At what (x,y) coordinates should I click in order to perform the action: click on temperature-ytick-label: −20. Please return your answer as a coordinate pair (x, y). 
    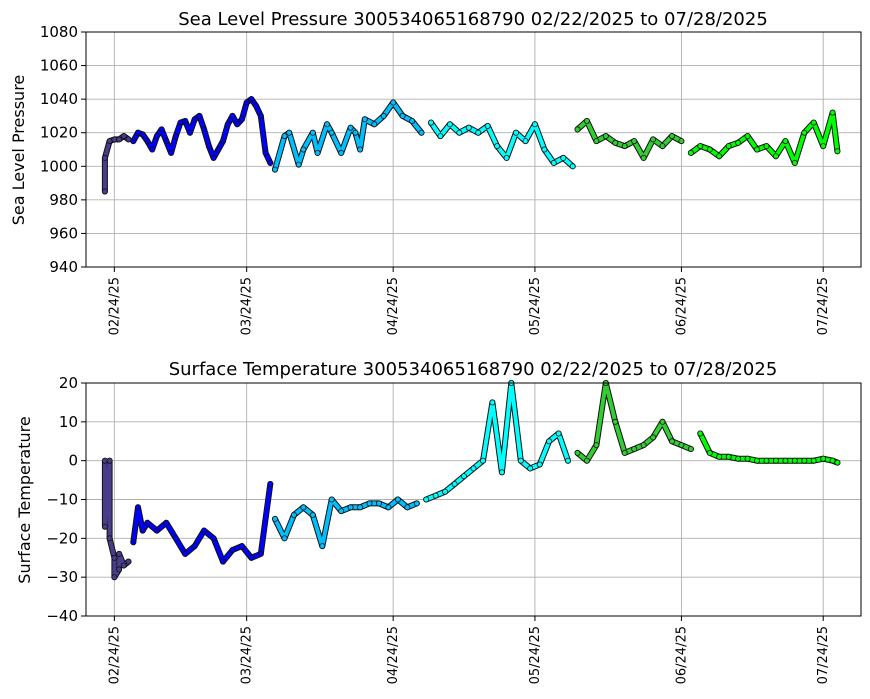
    Looking at the image, I should click on (62, 538).